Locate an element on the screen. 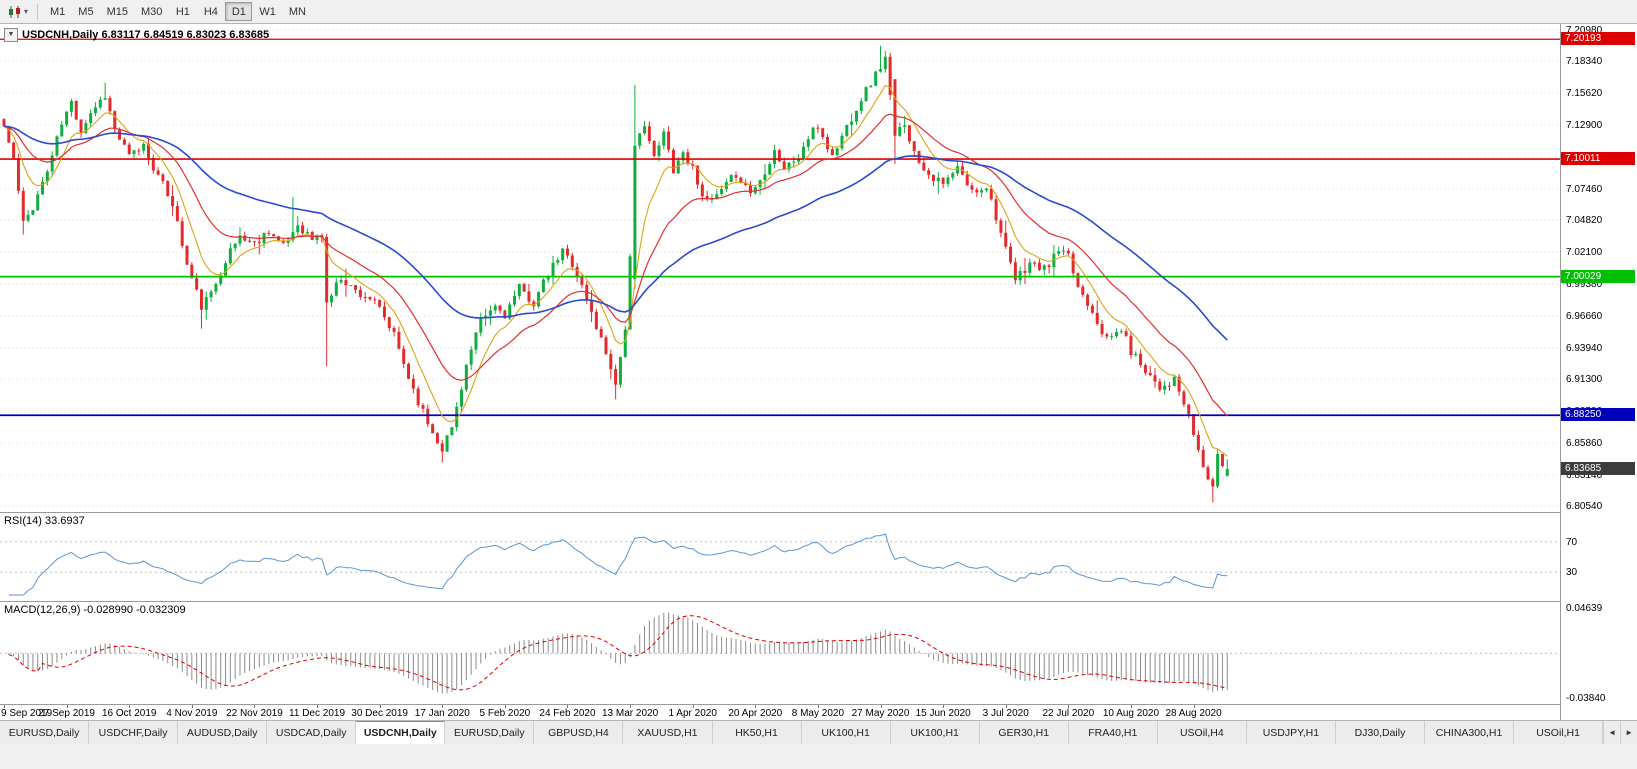 The image size is (1637, 769). timeframe-button-w1: W1 is located at coordinates (267, 11).